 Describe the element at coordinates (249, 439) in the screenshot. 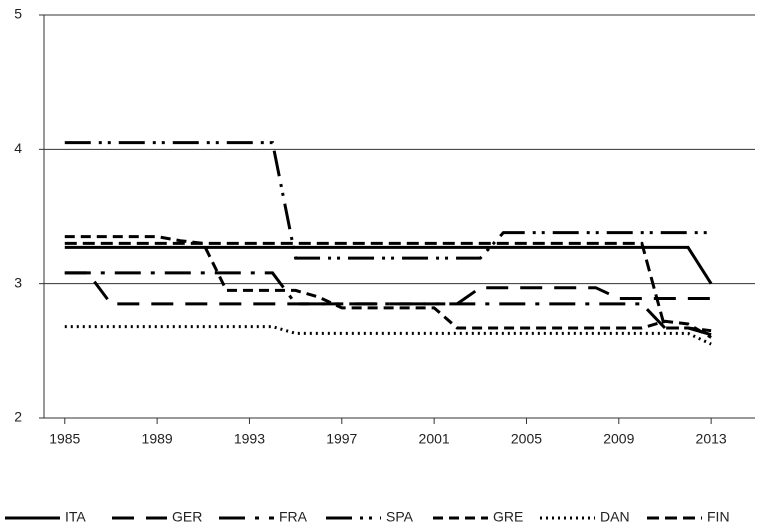

I see `x-tick-label: 1993` at that location.